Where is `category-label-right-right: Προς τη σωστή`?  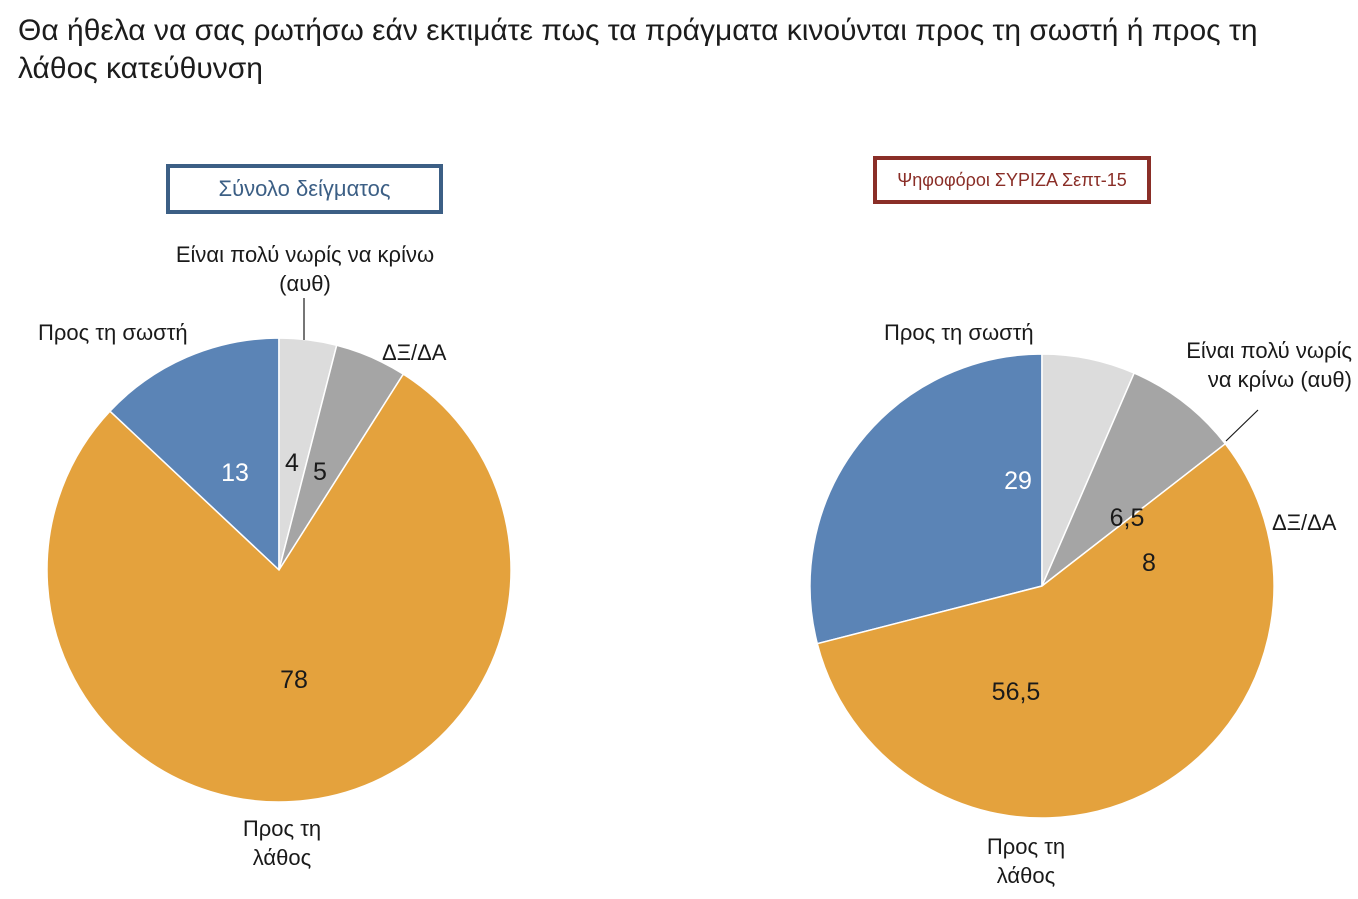
category-label-right-right: Προς τη σωστή is located at coordinates (959, 332).